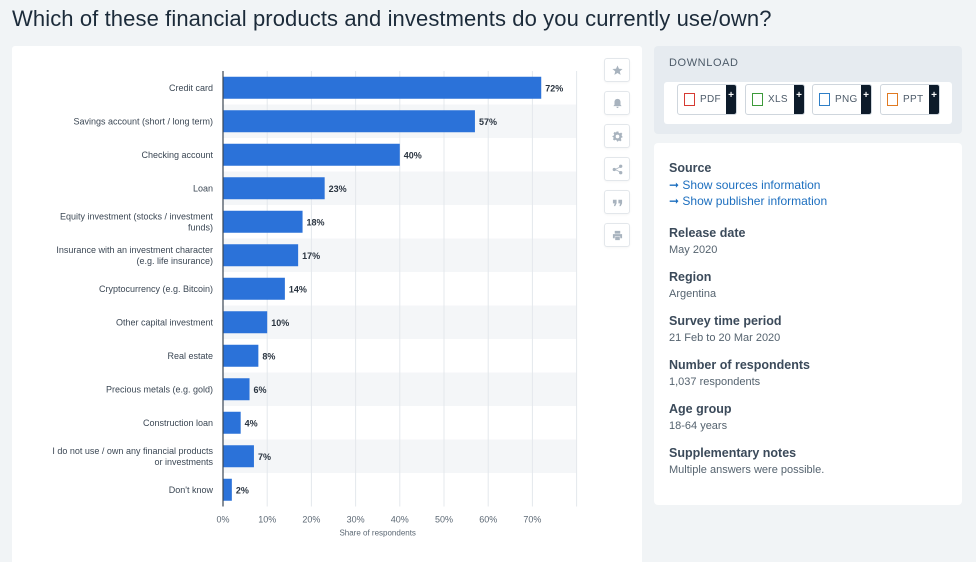  What do you see at coordinates (156, 289) in the screenshot?
I see `category-label: Cryptocurrency (e.g. Bitcoin)` at bounding box center [156, 289].